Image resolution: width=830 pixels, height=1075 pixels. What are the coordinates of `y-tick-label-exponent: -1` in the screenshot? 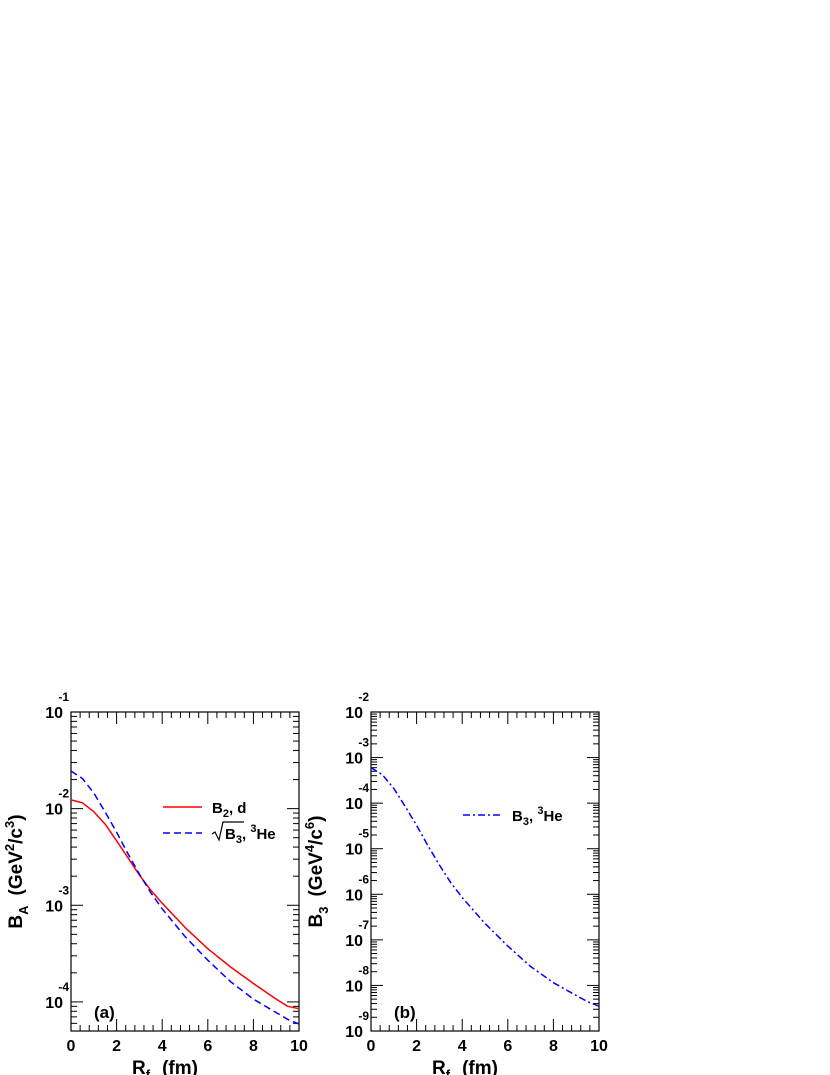 It's located at (63, 697).